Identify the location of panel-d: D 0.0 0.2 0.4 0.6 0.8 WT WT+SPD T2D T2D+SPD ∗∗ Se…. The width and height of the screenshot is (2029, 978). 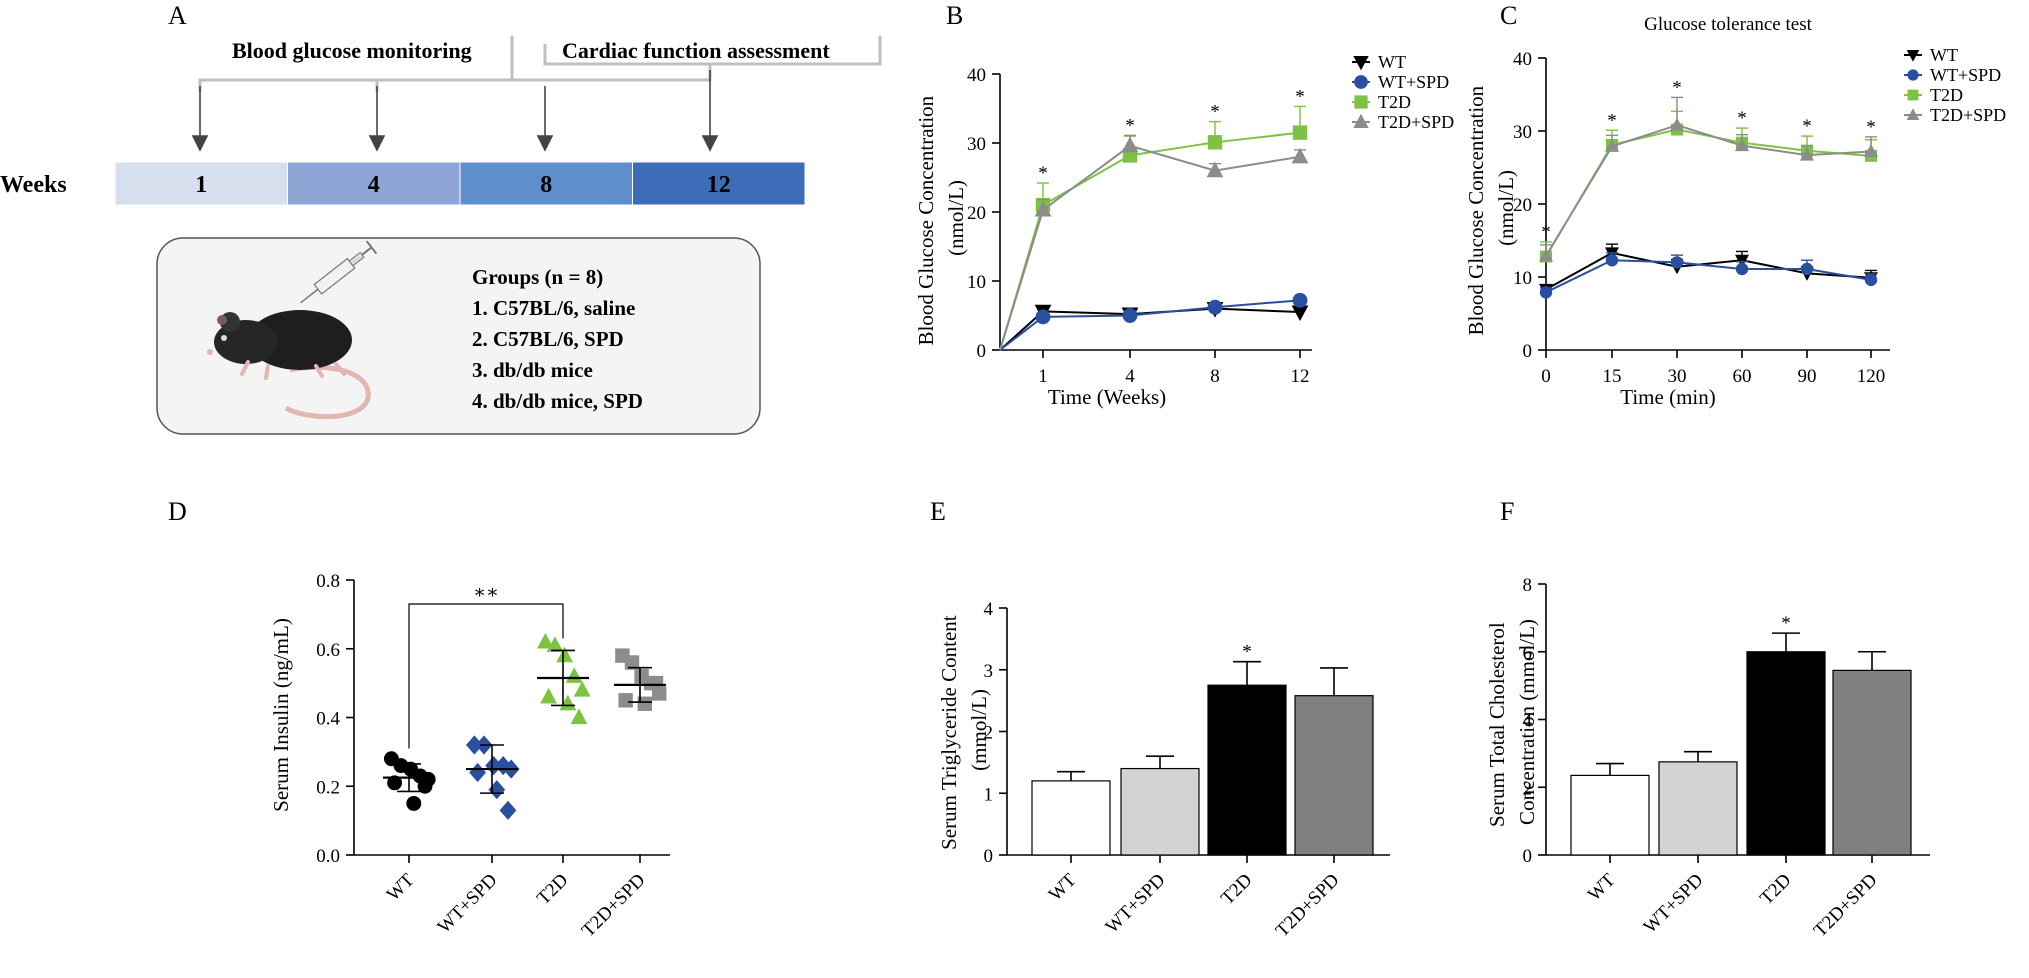
(419, 719).